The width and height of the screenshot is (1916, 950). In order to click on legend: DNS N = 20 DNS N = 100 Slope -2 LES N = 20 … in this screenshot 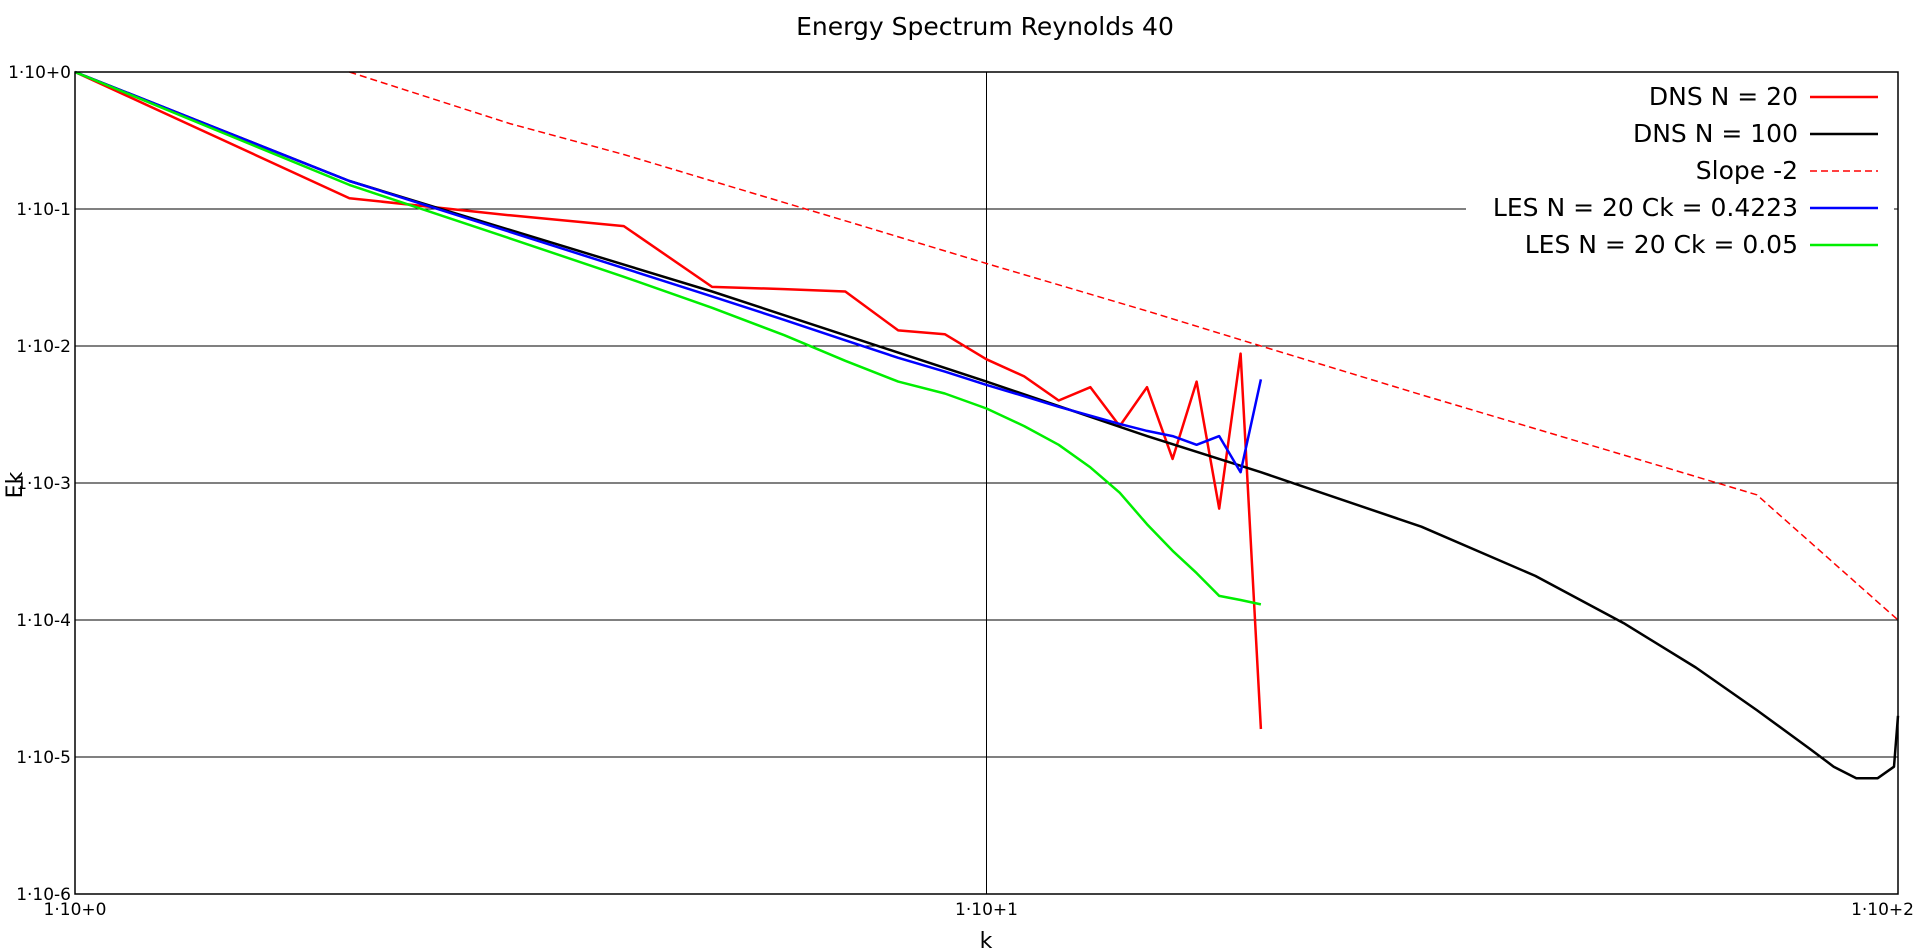, I will do `click(1680, 170)`.